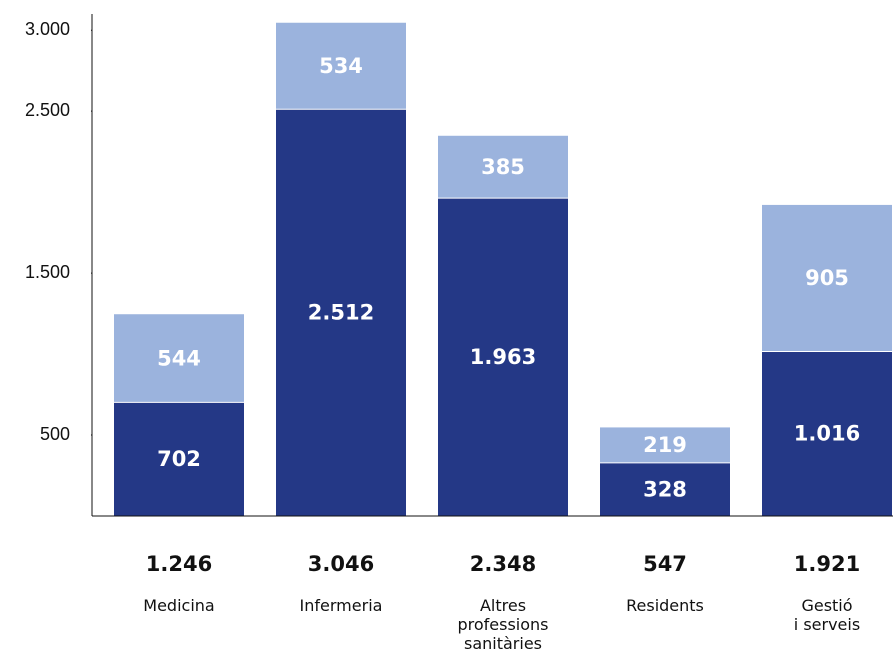  Describe the element at coordinates (55, 434) in the screenshot. I see `y-tick-label: 500` at that location.